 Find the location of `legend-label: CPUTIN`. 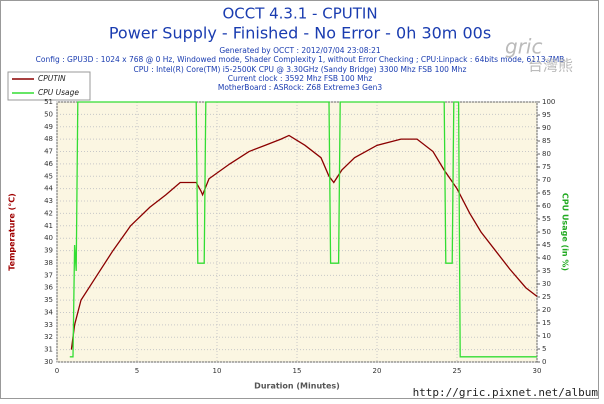

legend-label: CPUTIN is located at coordinates (52, 78).